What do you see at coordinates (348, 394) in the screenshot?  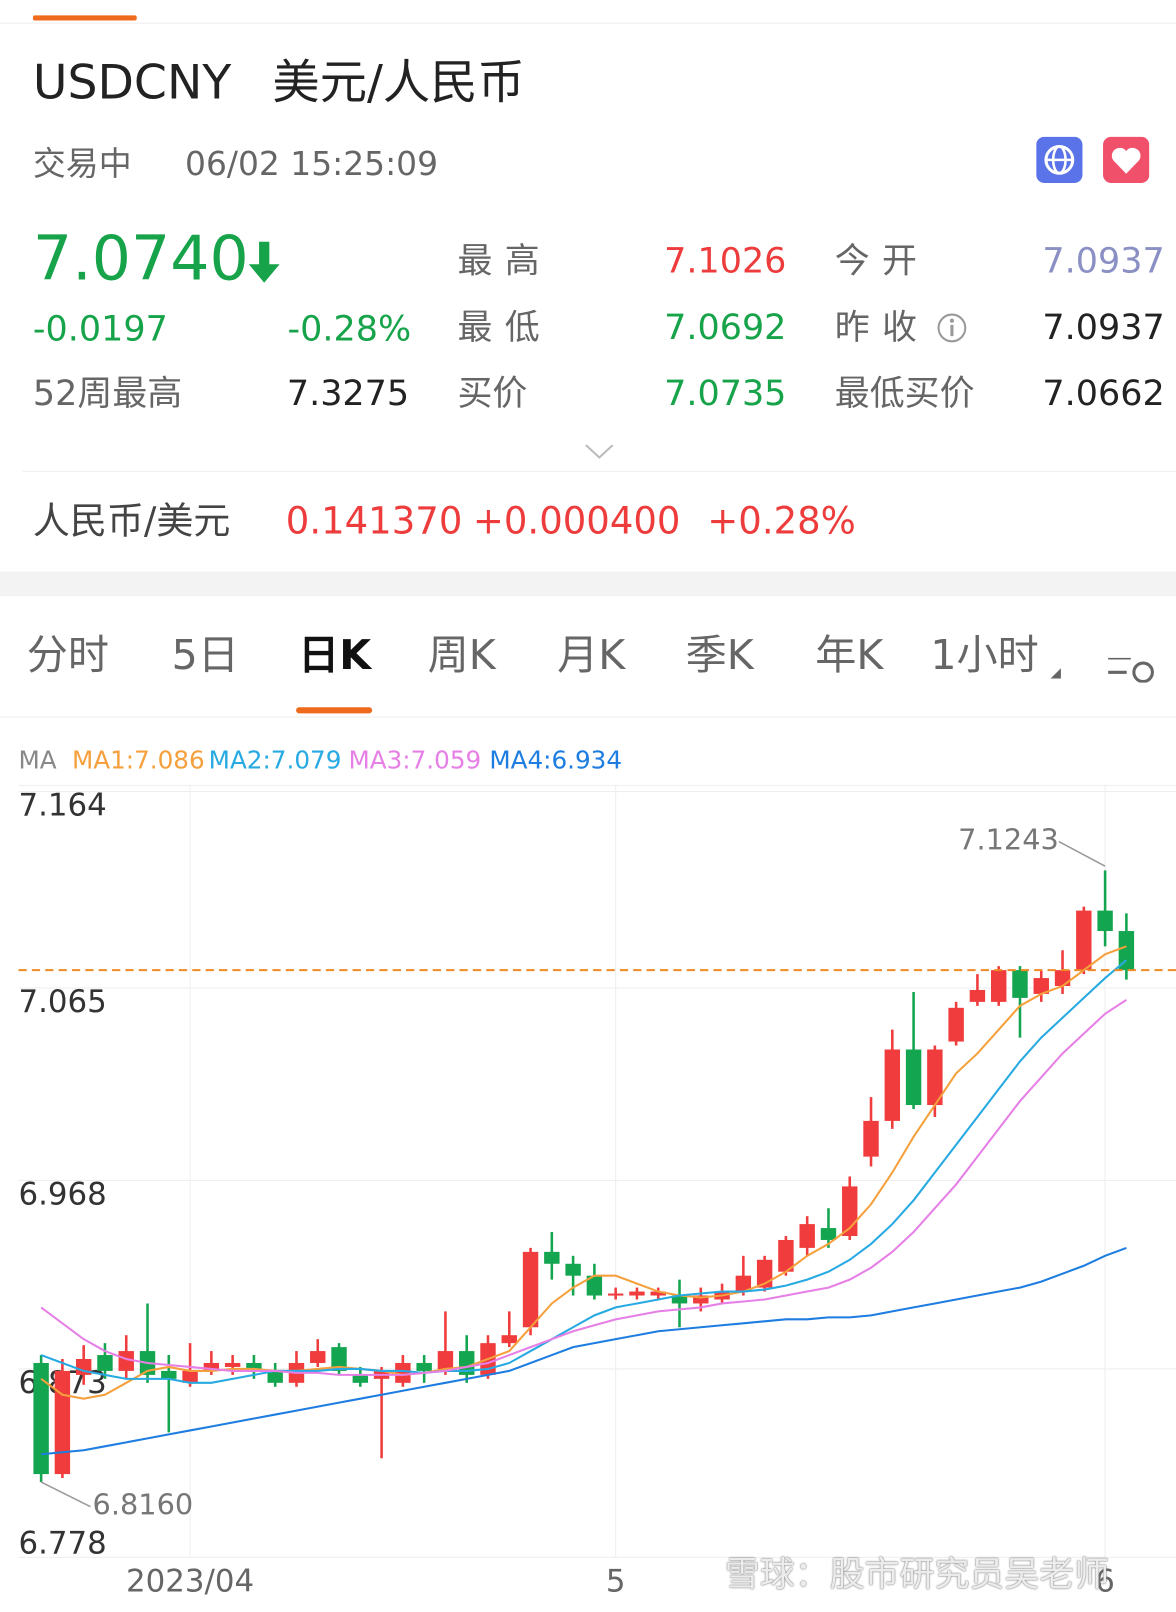 I see `stat-value: 7.3275` at bounding box center [348, 394].